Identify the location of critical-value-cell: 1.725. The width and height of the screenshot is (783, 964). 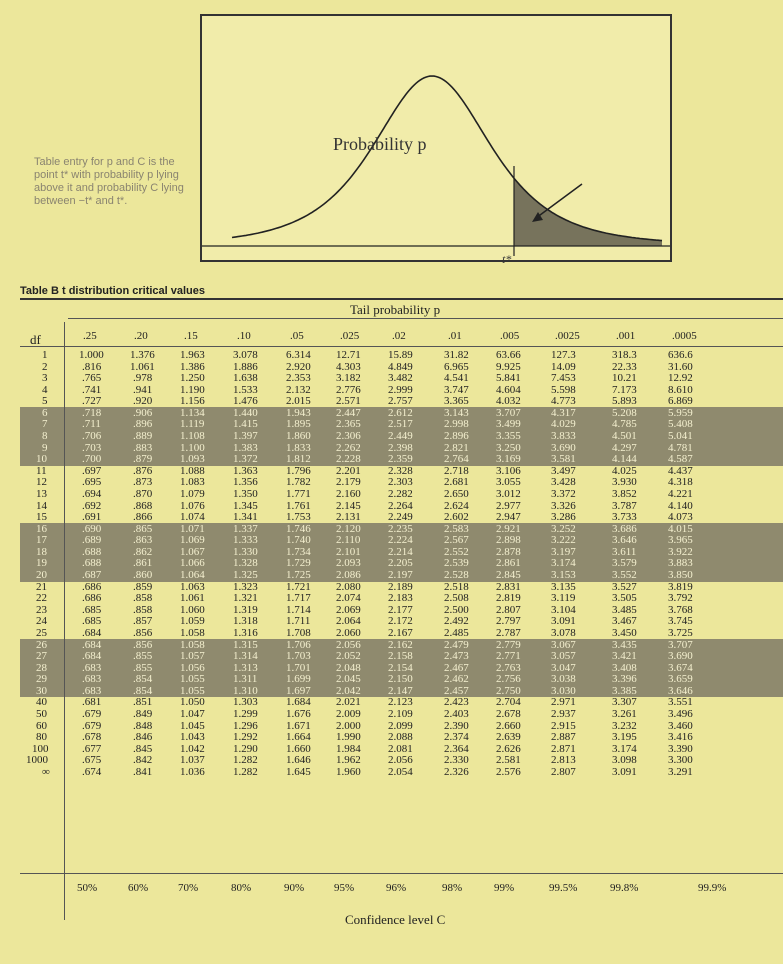
(298, 575).